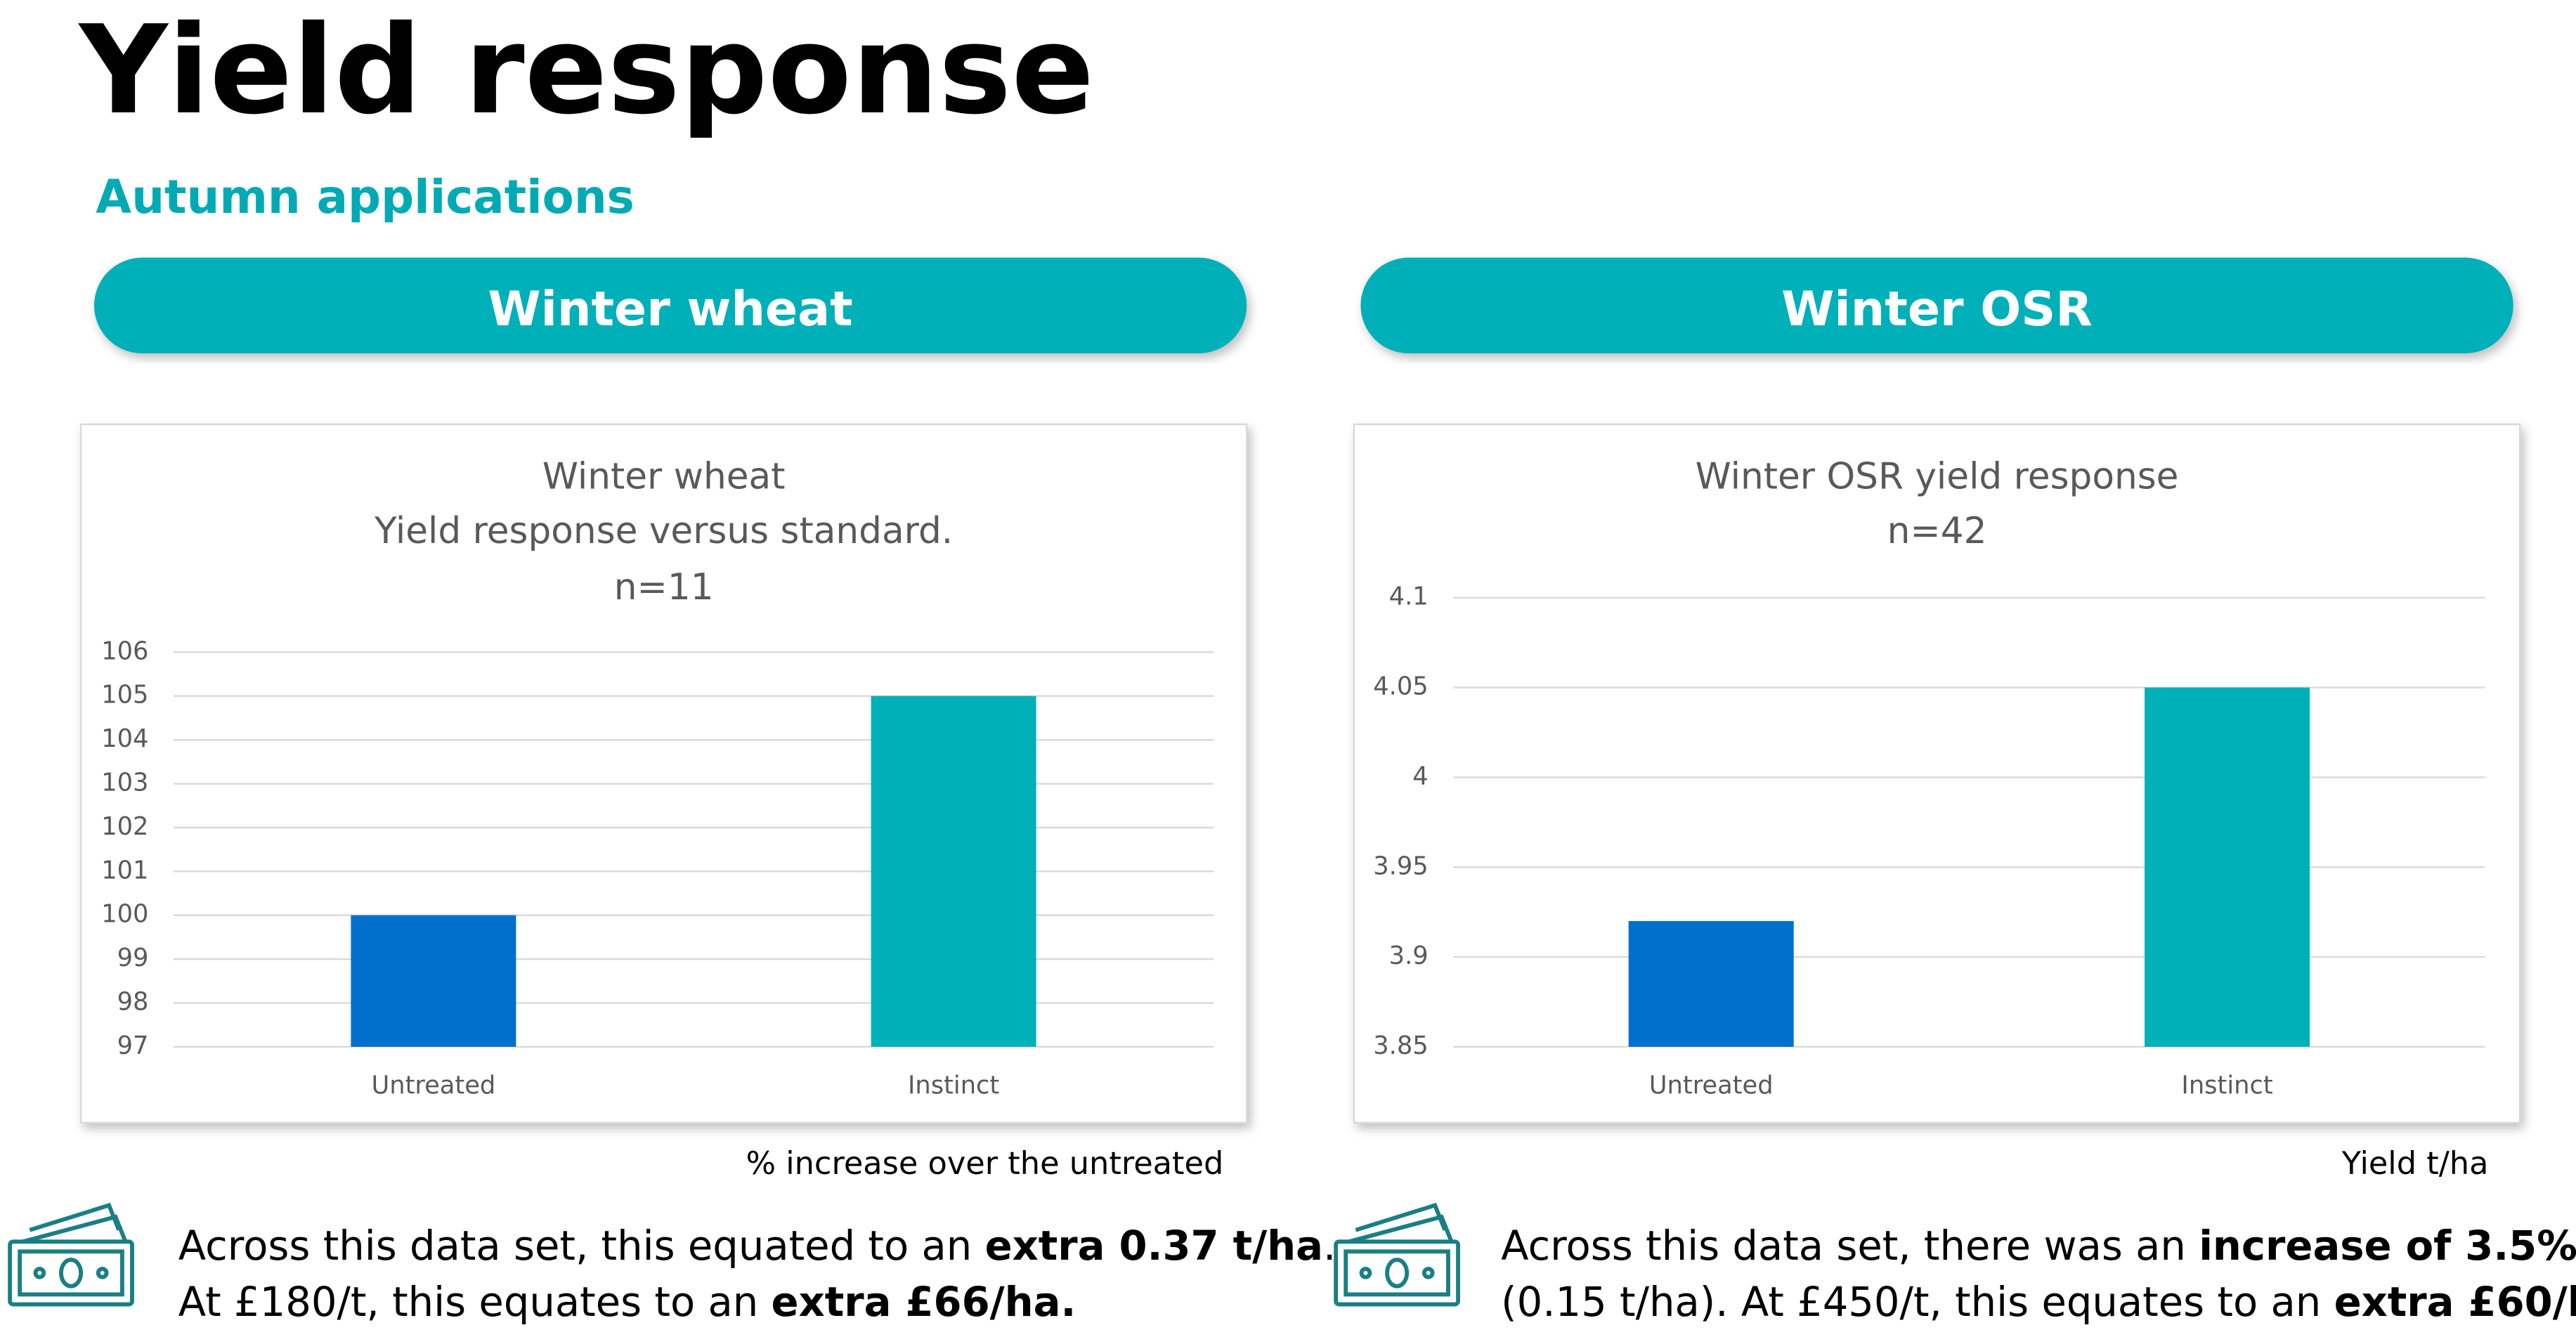  What do you see at coordinates (133, 1046) in the screenshot?
I see `y-tick-label: 97` at bounding box center [133, 1046].